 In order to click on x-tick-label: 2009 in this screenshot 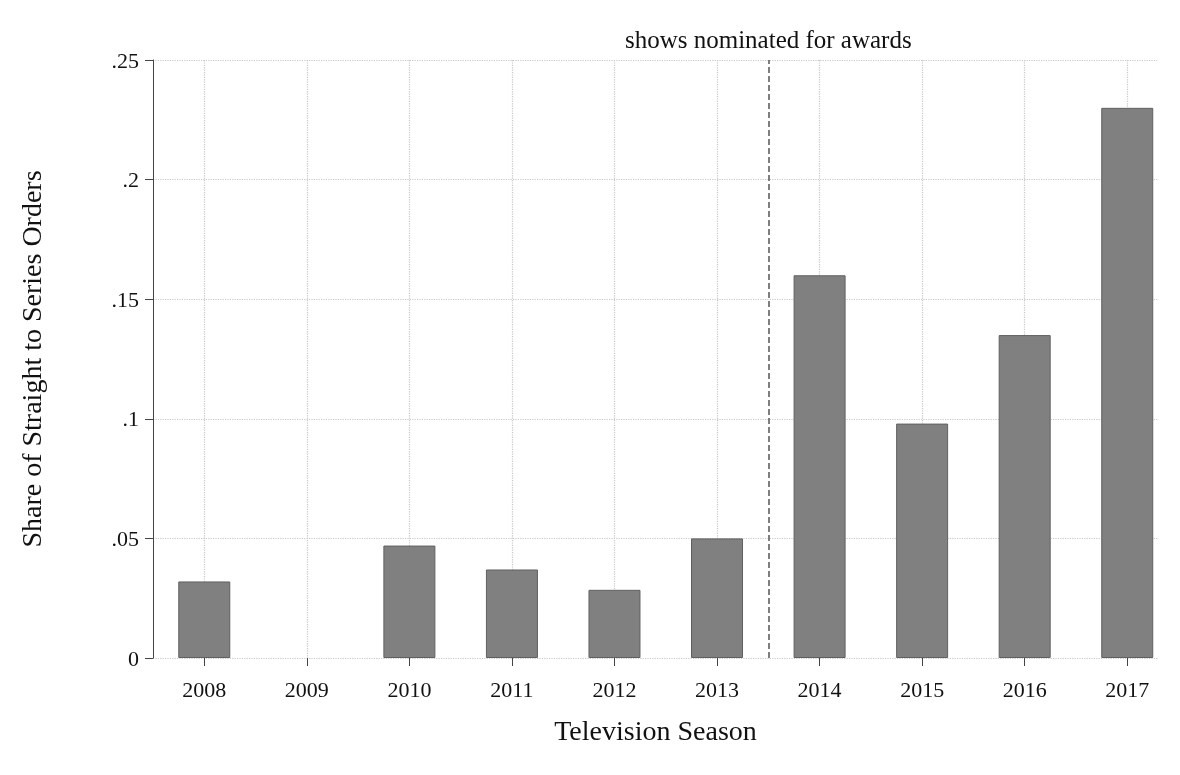, I will do `click(306, 689)`.